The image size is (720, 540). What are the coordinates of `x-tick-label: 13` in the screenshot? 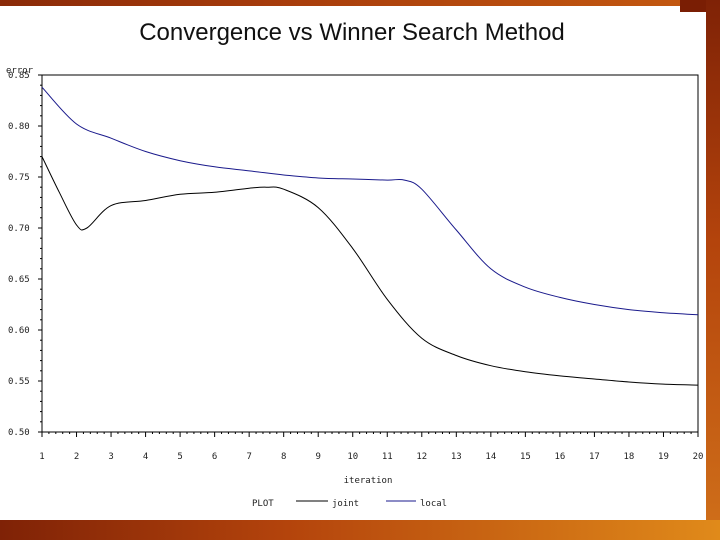 It's located at (456, 457).